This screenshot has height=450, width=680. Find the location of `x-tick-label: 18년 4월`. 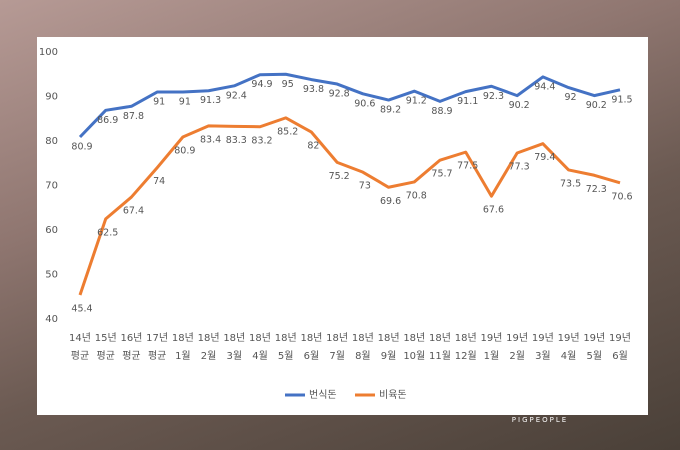

x-tick-label: 18년 4월 is located at coordinates (260, 347).